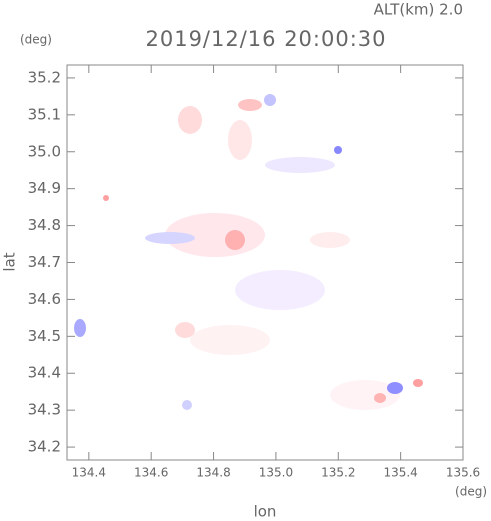  Describe the element at coordinates (10, 261) in the screenshot. I see `y-axis-label: lat` at that location.